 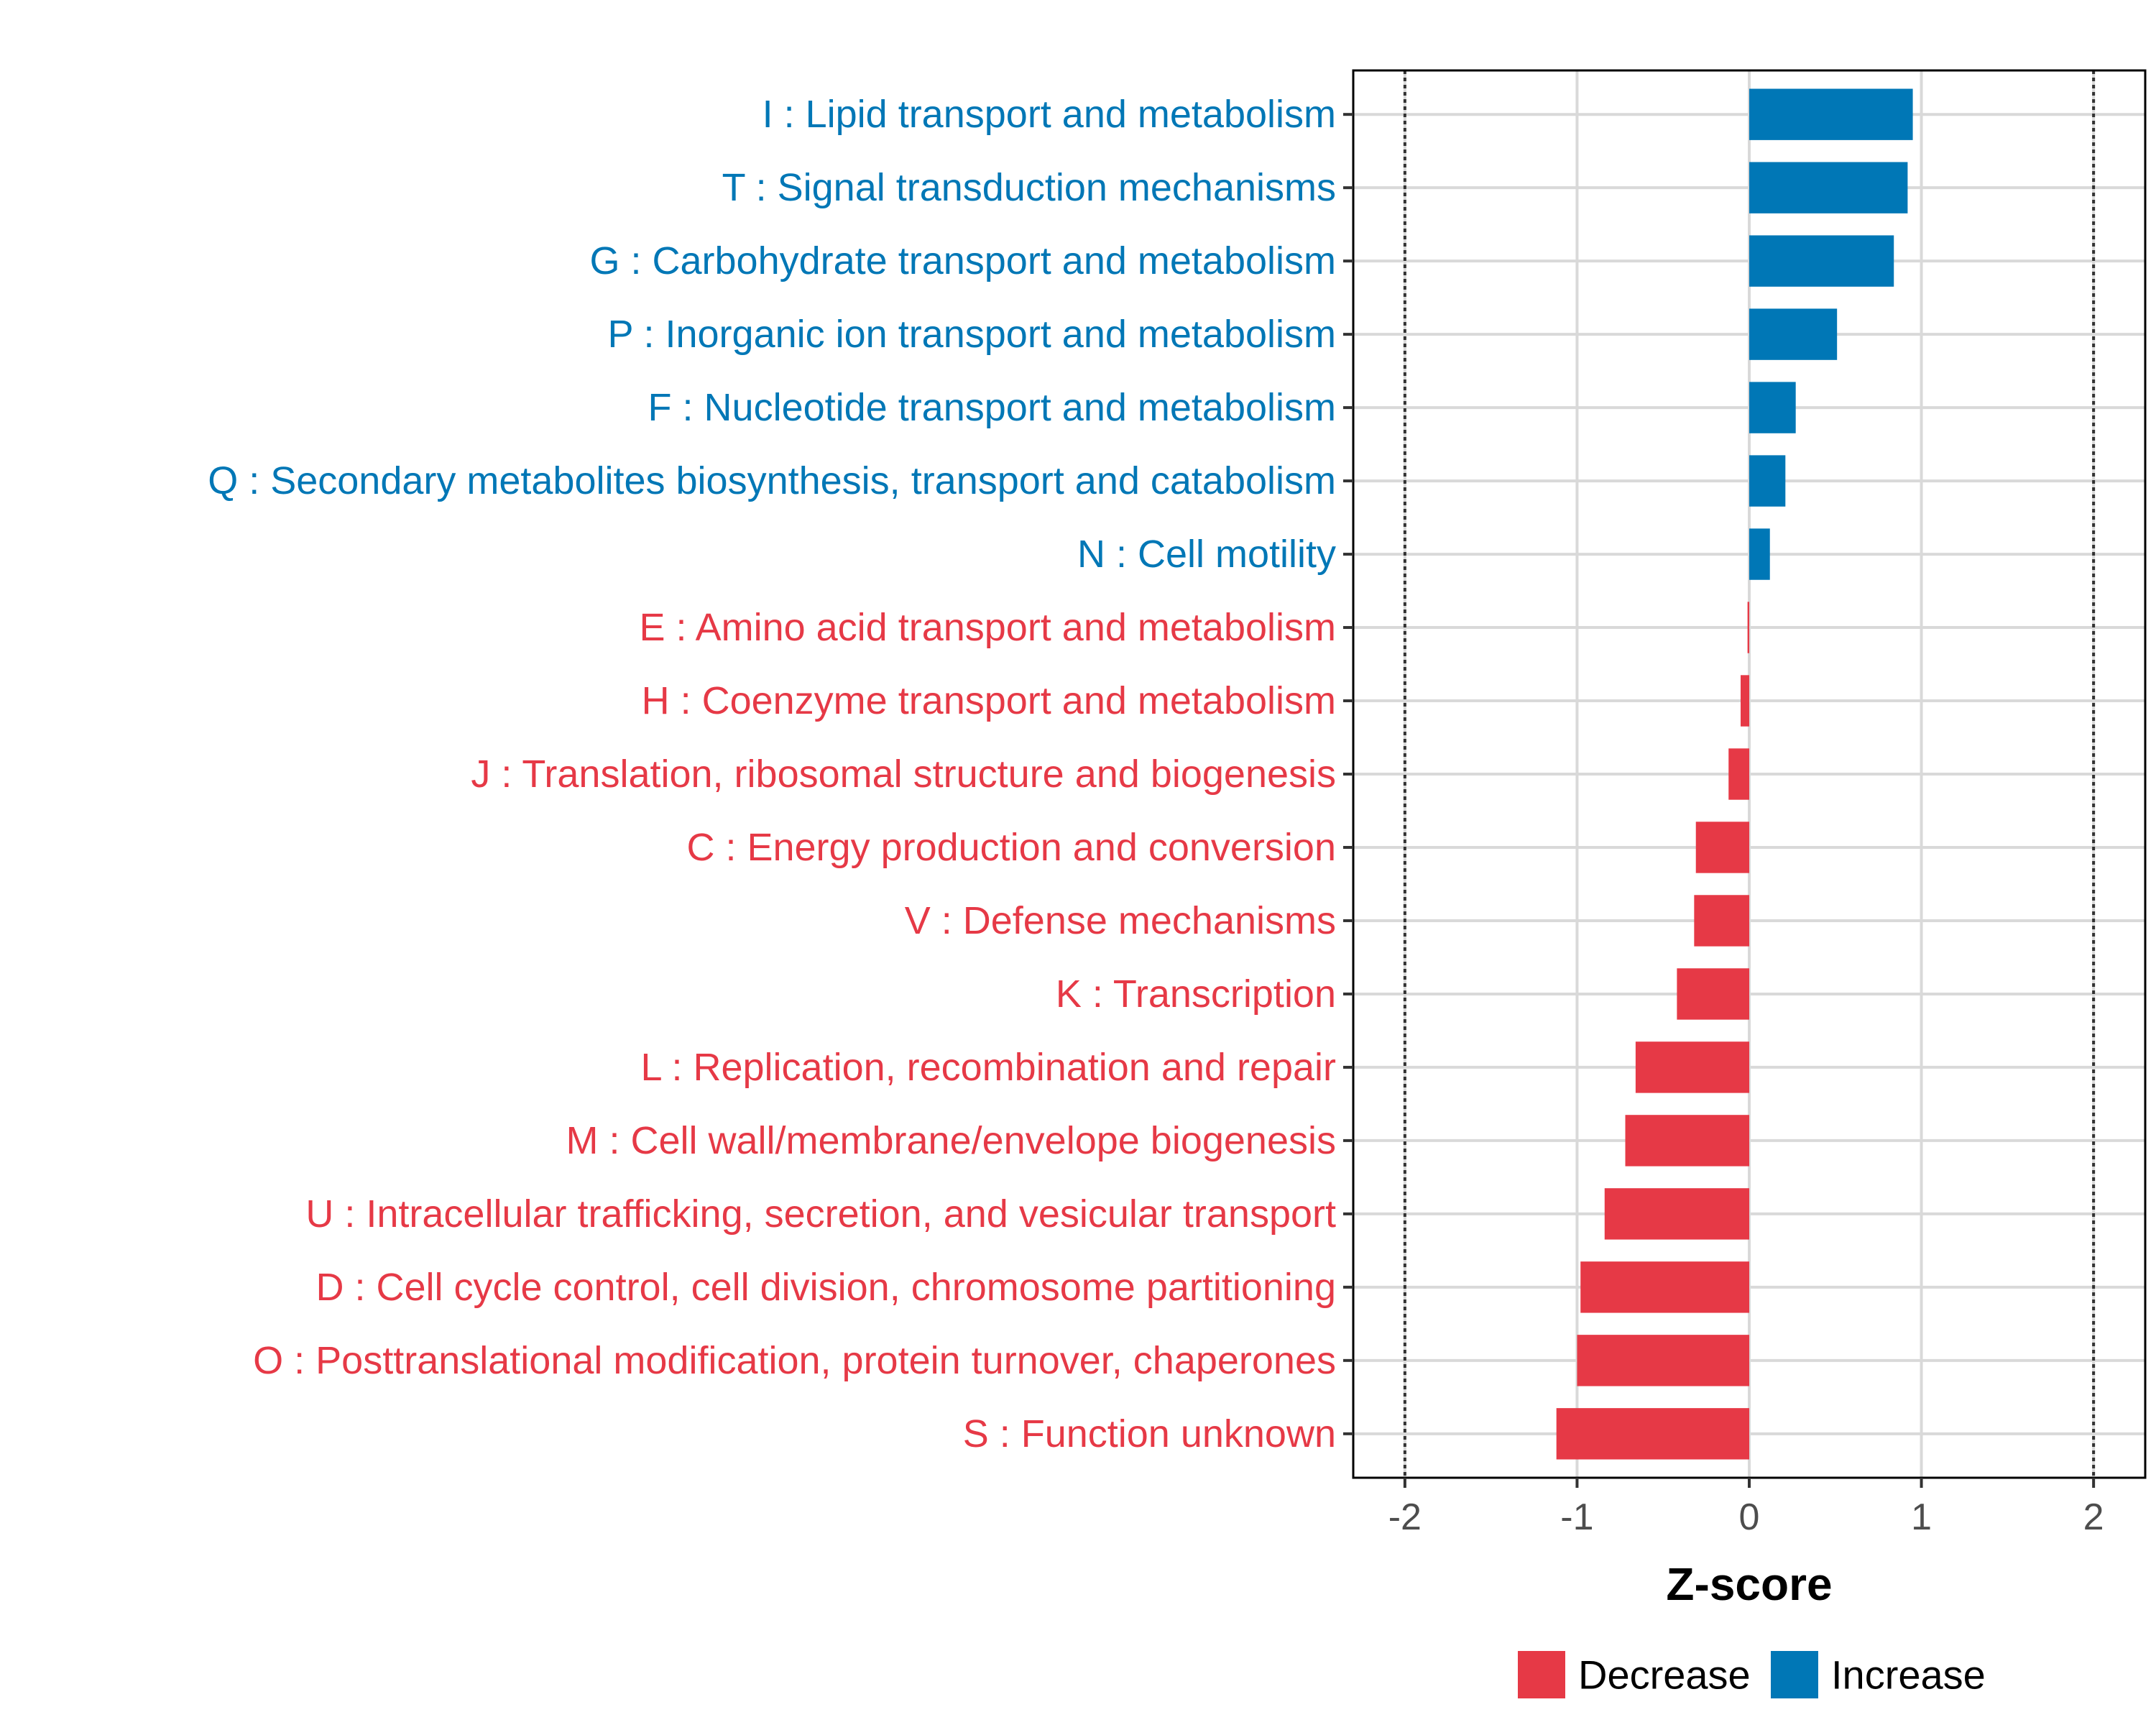 I want to click on category-label: N : Cell motility, so click(x=1206, y=554).